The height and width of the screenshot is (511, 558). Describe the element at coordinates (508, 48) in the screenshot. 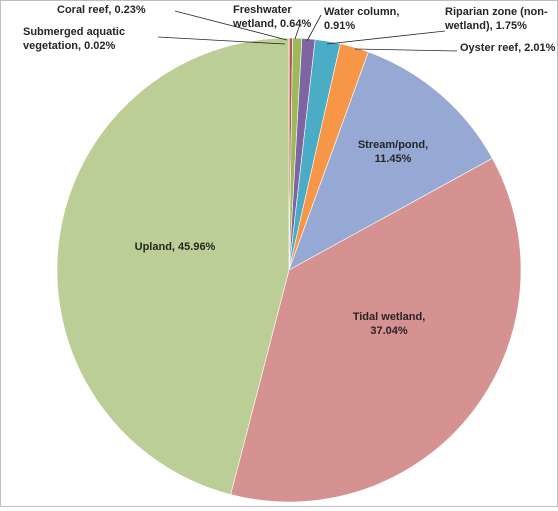

I see `data-label-oyster-reef: Oyster reef, 2.01%` at that location.